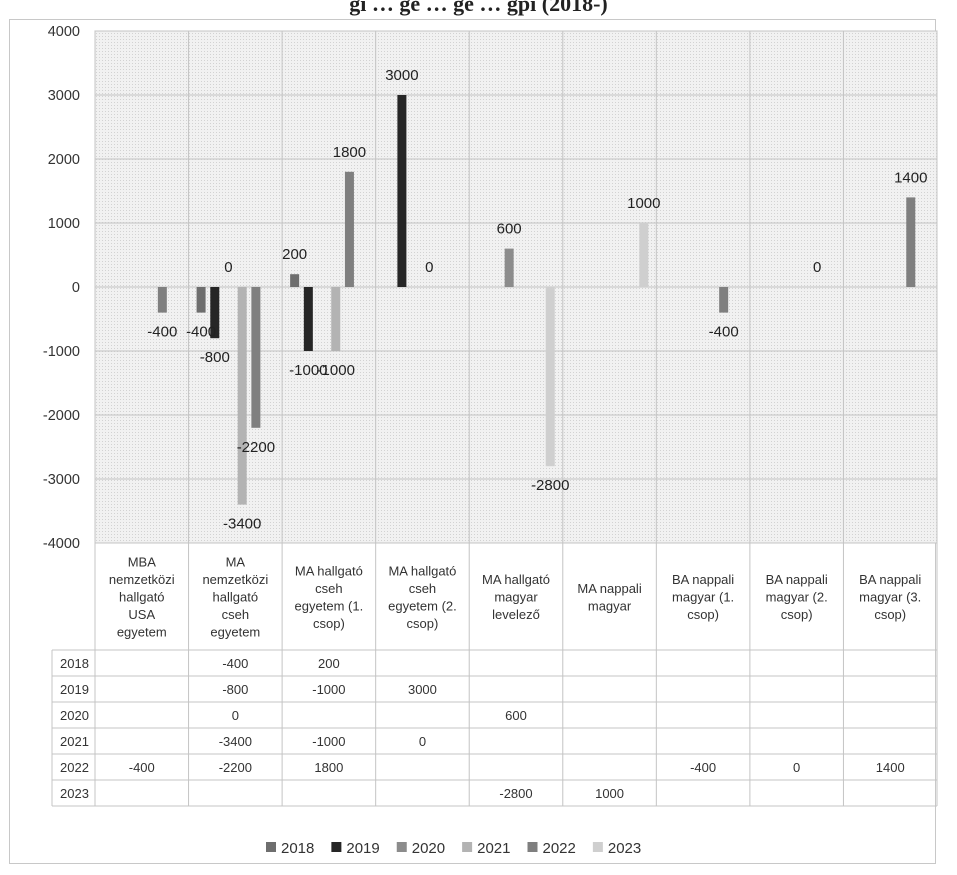  Describe the element at coordinates (516, 715) in the screenshot. I see `table-cell: 600` at that location.